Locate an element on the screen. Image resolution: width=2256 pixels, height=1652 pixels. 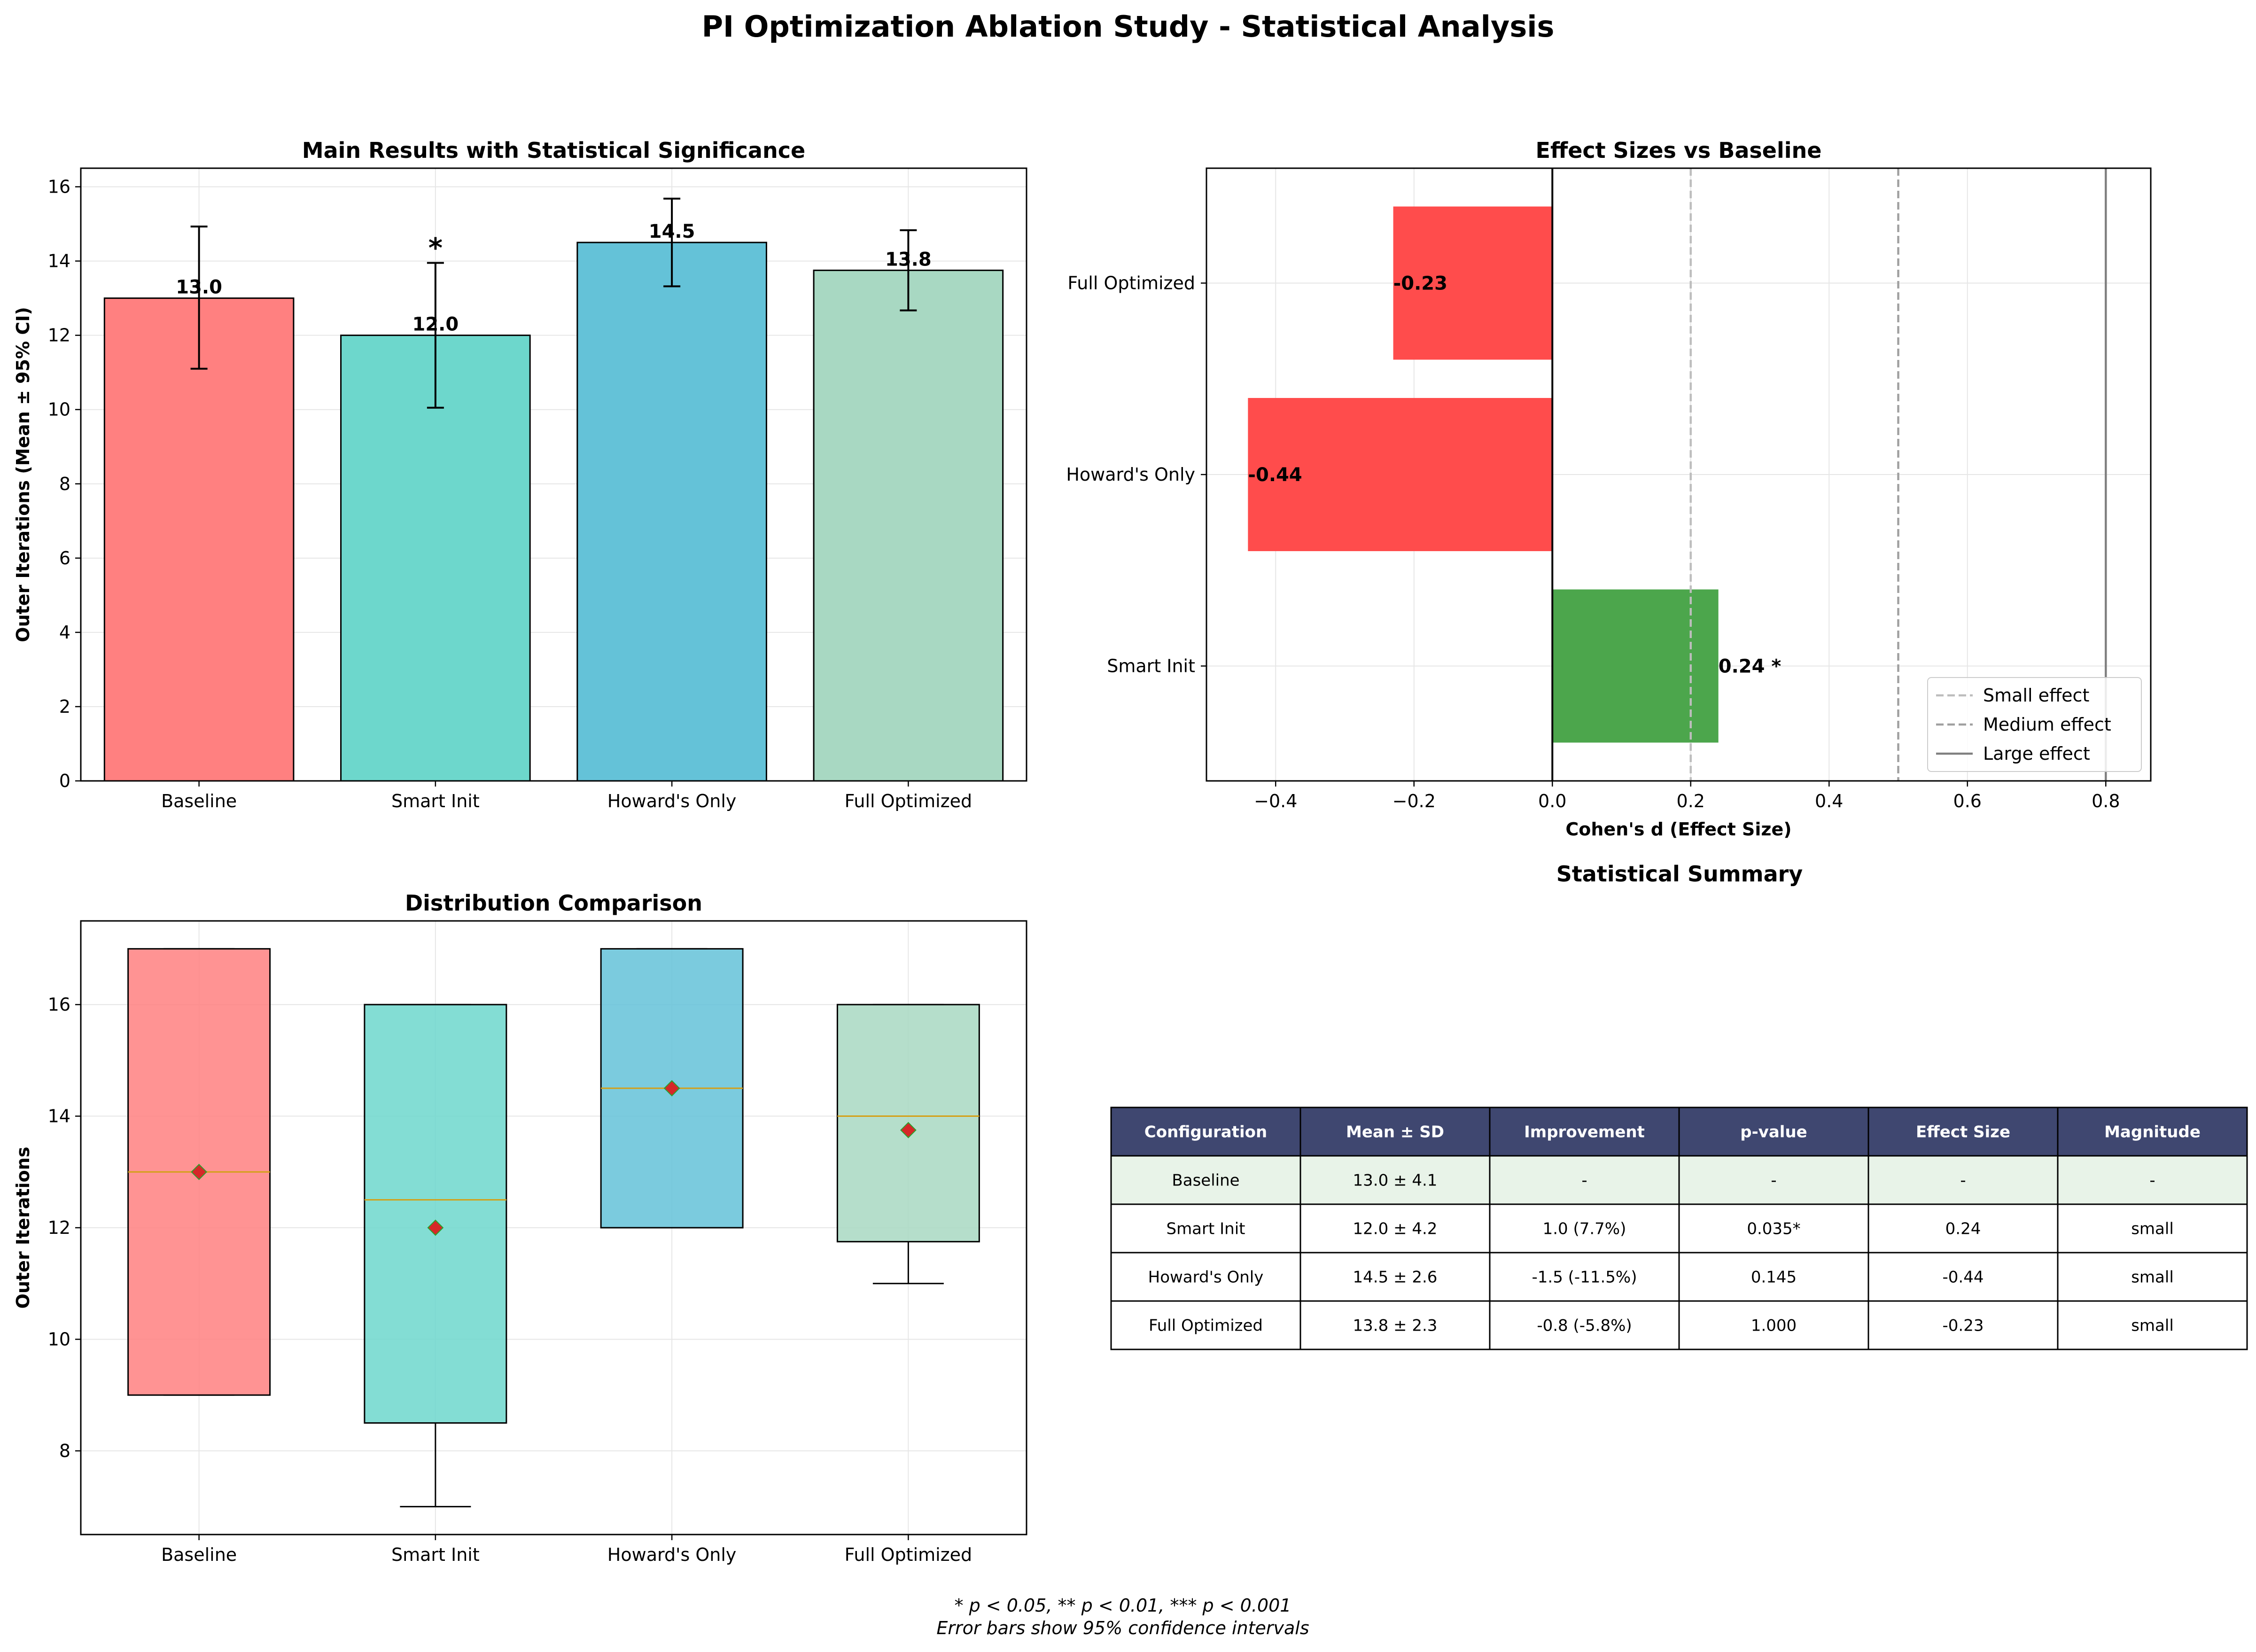
x-tick-label: 0.0 is located at coordinates (1552, 801).